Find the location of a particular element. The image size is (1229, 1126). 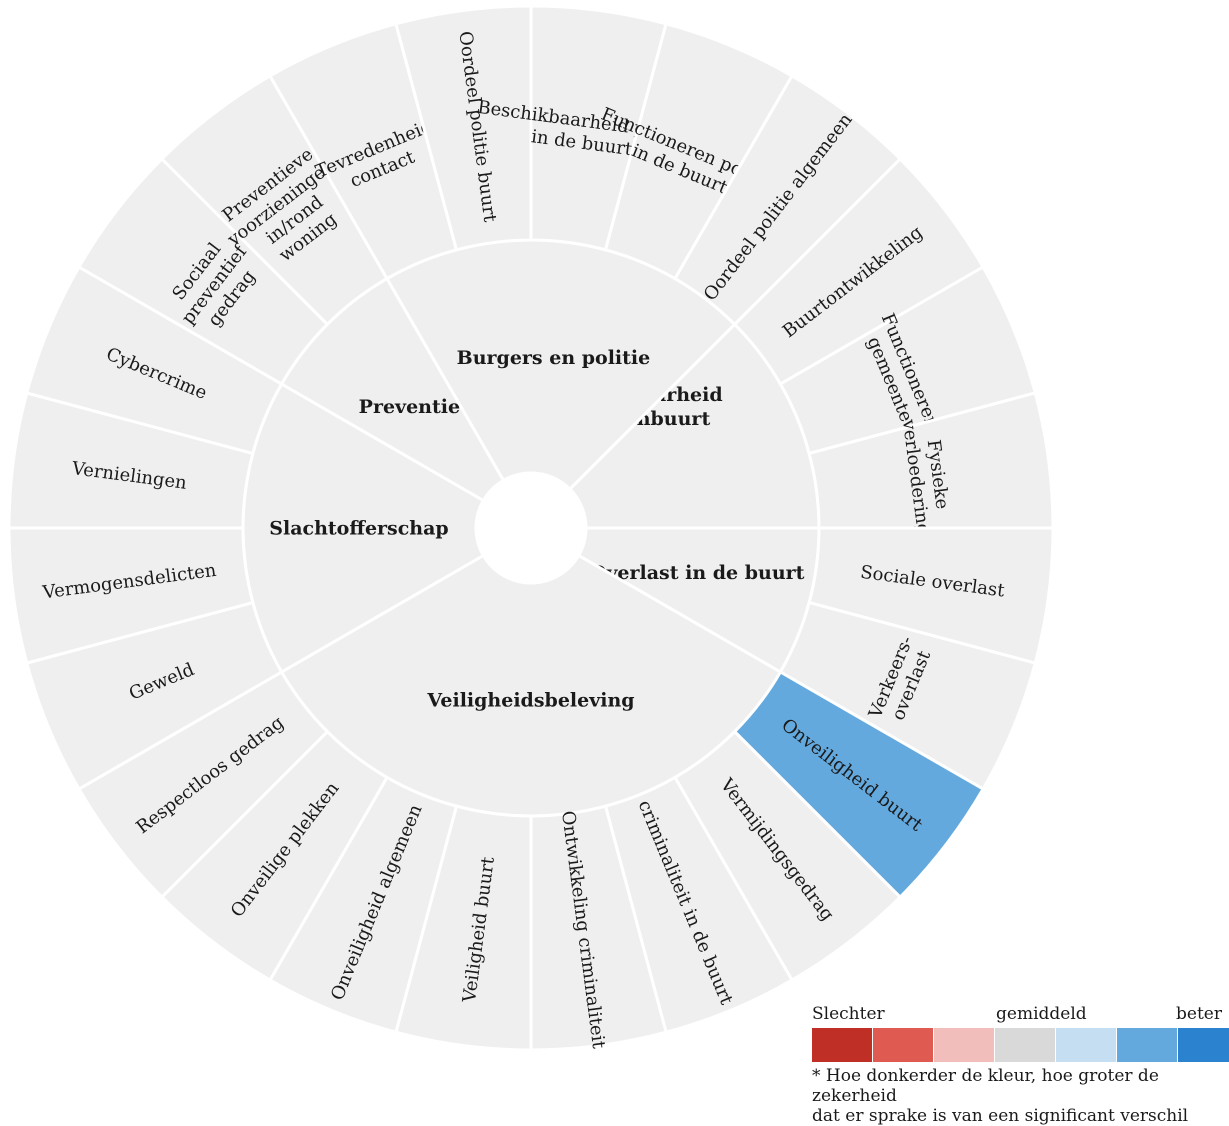

legend-label-better: beter is located at coordinates (1199, 1014).